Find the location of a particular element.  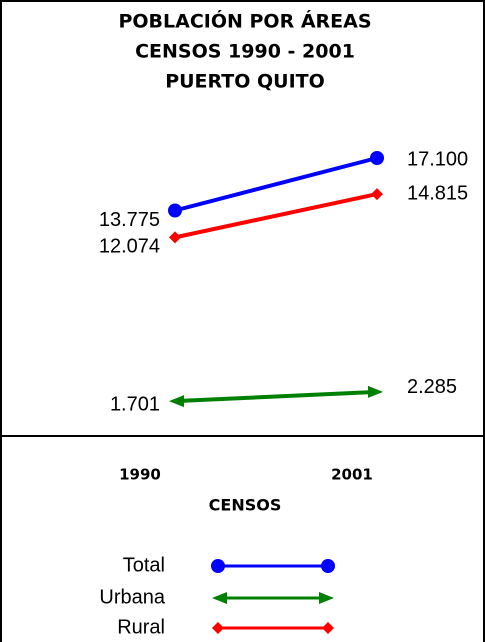

chart-title: POBLACIÓN POR ÁREAS is located at coordinates (244, 21).